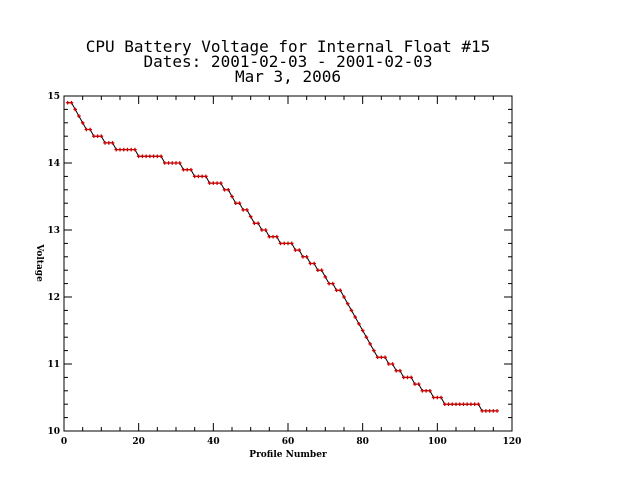 The height and width of the screenshot is (480, 640). I want to click on x-tick-label: 0, so click(64, 442).